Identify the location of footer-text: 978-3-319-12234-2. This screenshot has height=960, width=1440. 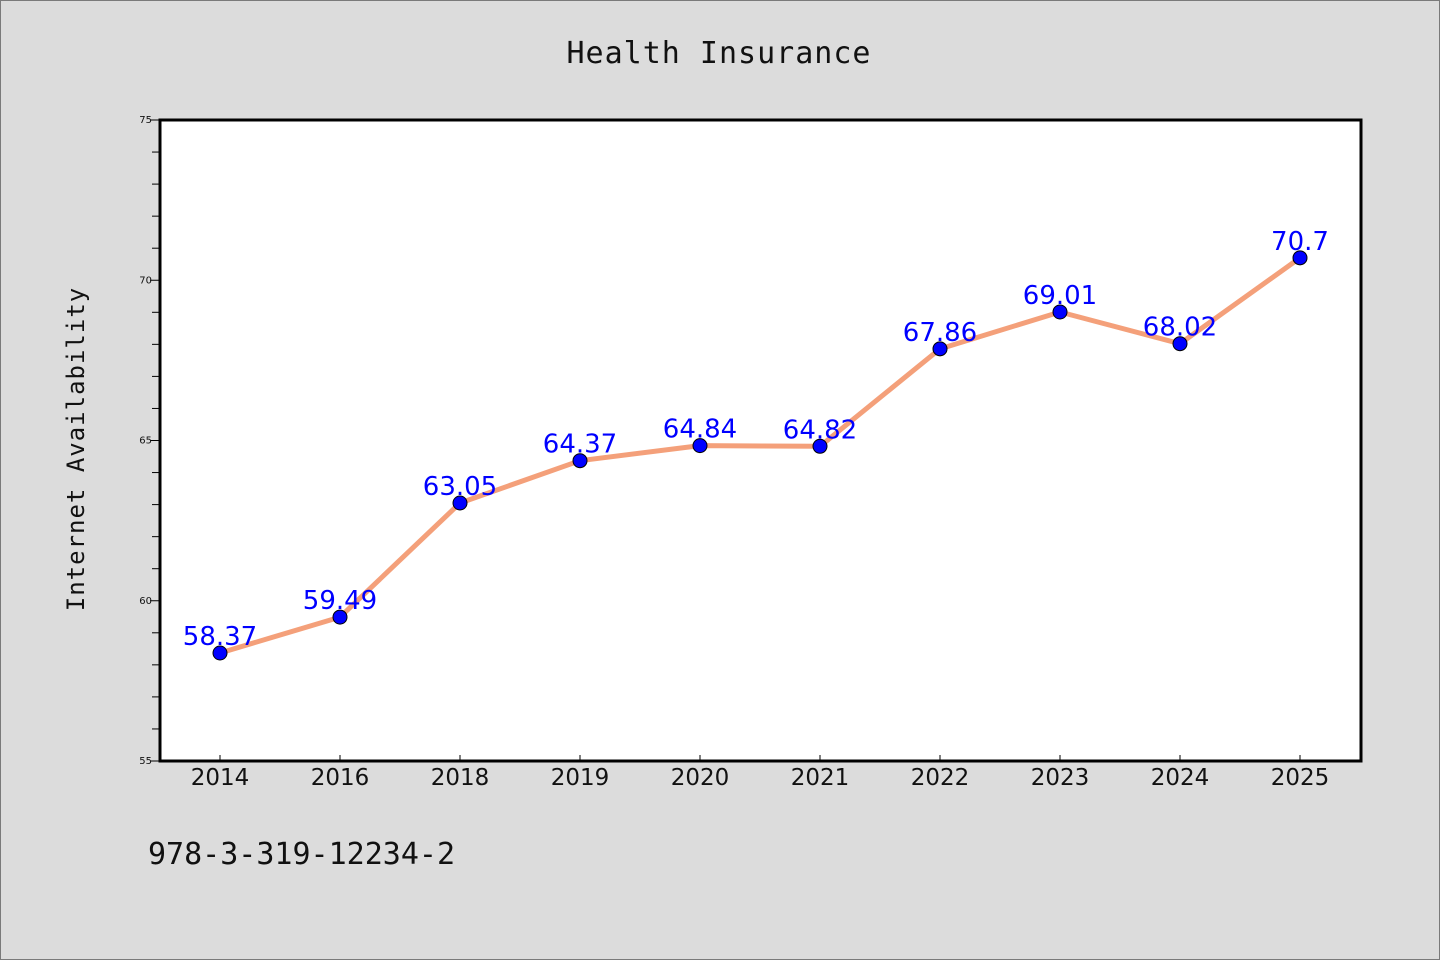
(301, 854).